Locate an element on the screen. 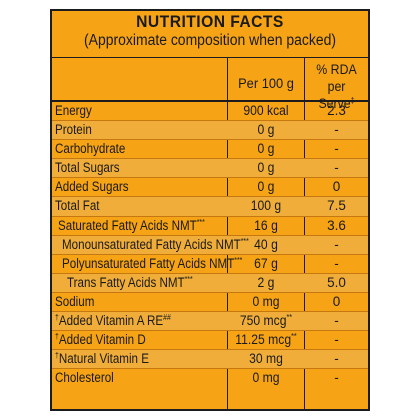  table-row: Added Sugars 0 g 0 is located at coordinates (210, 188).